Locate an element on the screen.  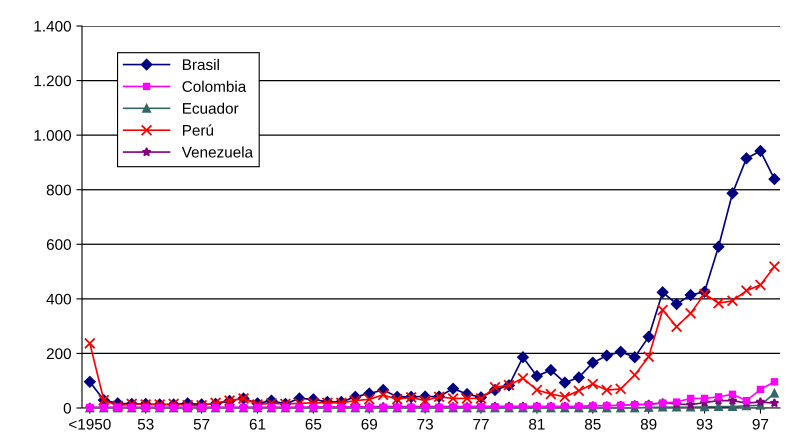
legend-label: Perú is located at coordinates (198, 130).